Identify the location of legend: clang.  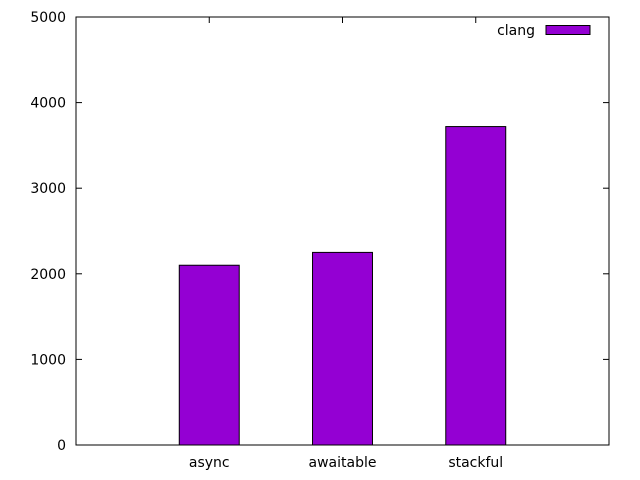
(544, 31).